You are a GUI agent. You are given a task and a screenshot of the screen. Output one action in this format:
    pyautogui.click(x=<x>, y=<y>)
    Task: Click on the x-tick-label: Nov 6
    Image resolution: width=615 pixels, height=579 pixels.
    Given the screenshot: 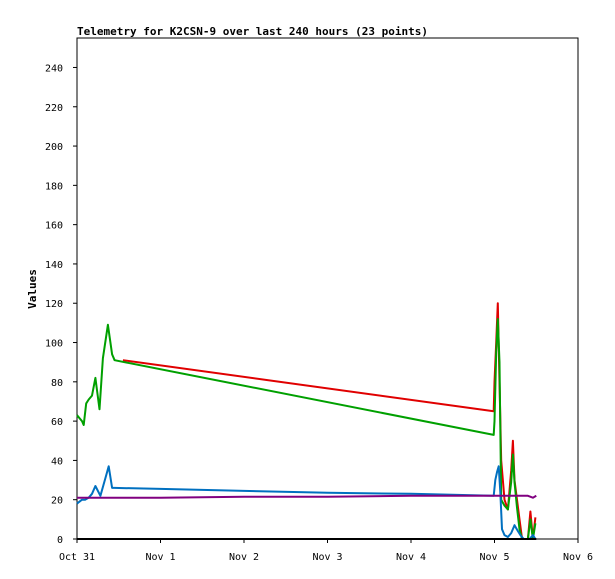 What is the action you would take?
    pyautogui.click(x=578, y=557)
    